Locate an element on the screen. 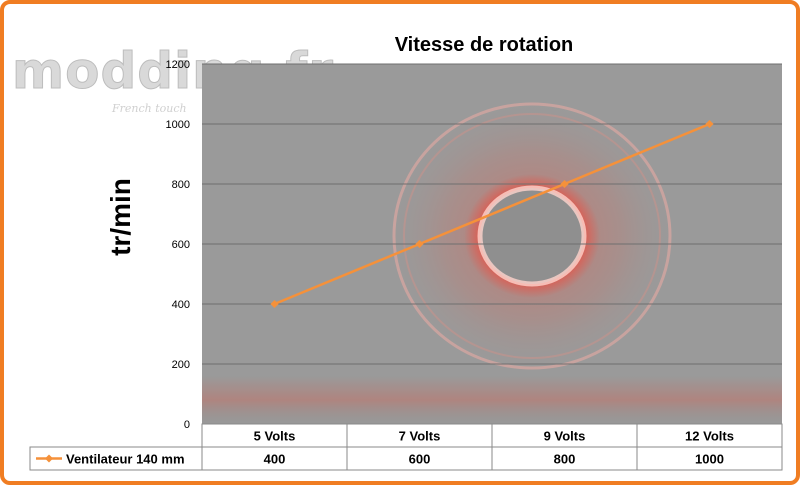  y-axis-ticks: 0 200 400 600 800 1000 1200 is located at coordinates (178, 245).